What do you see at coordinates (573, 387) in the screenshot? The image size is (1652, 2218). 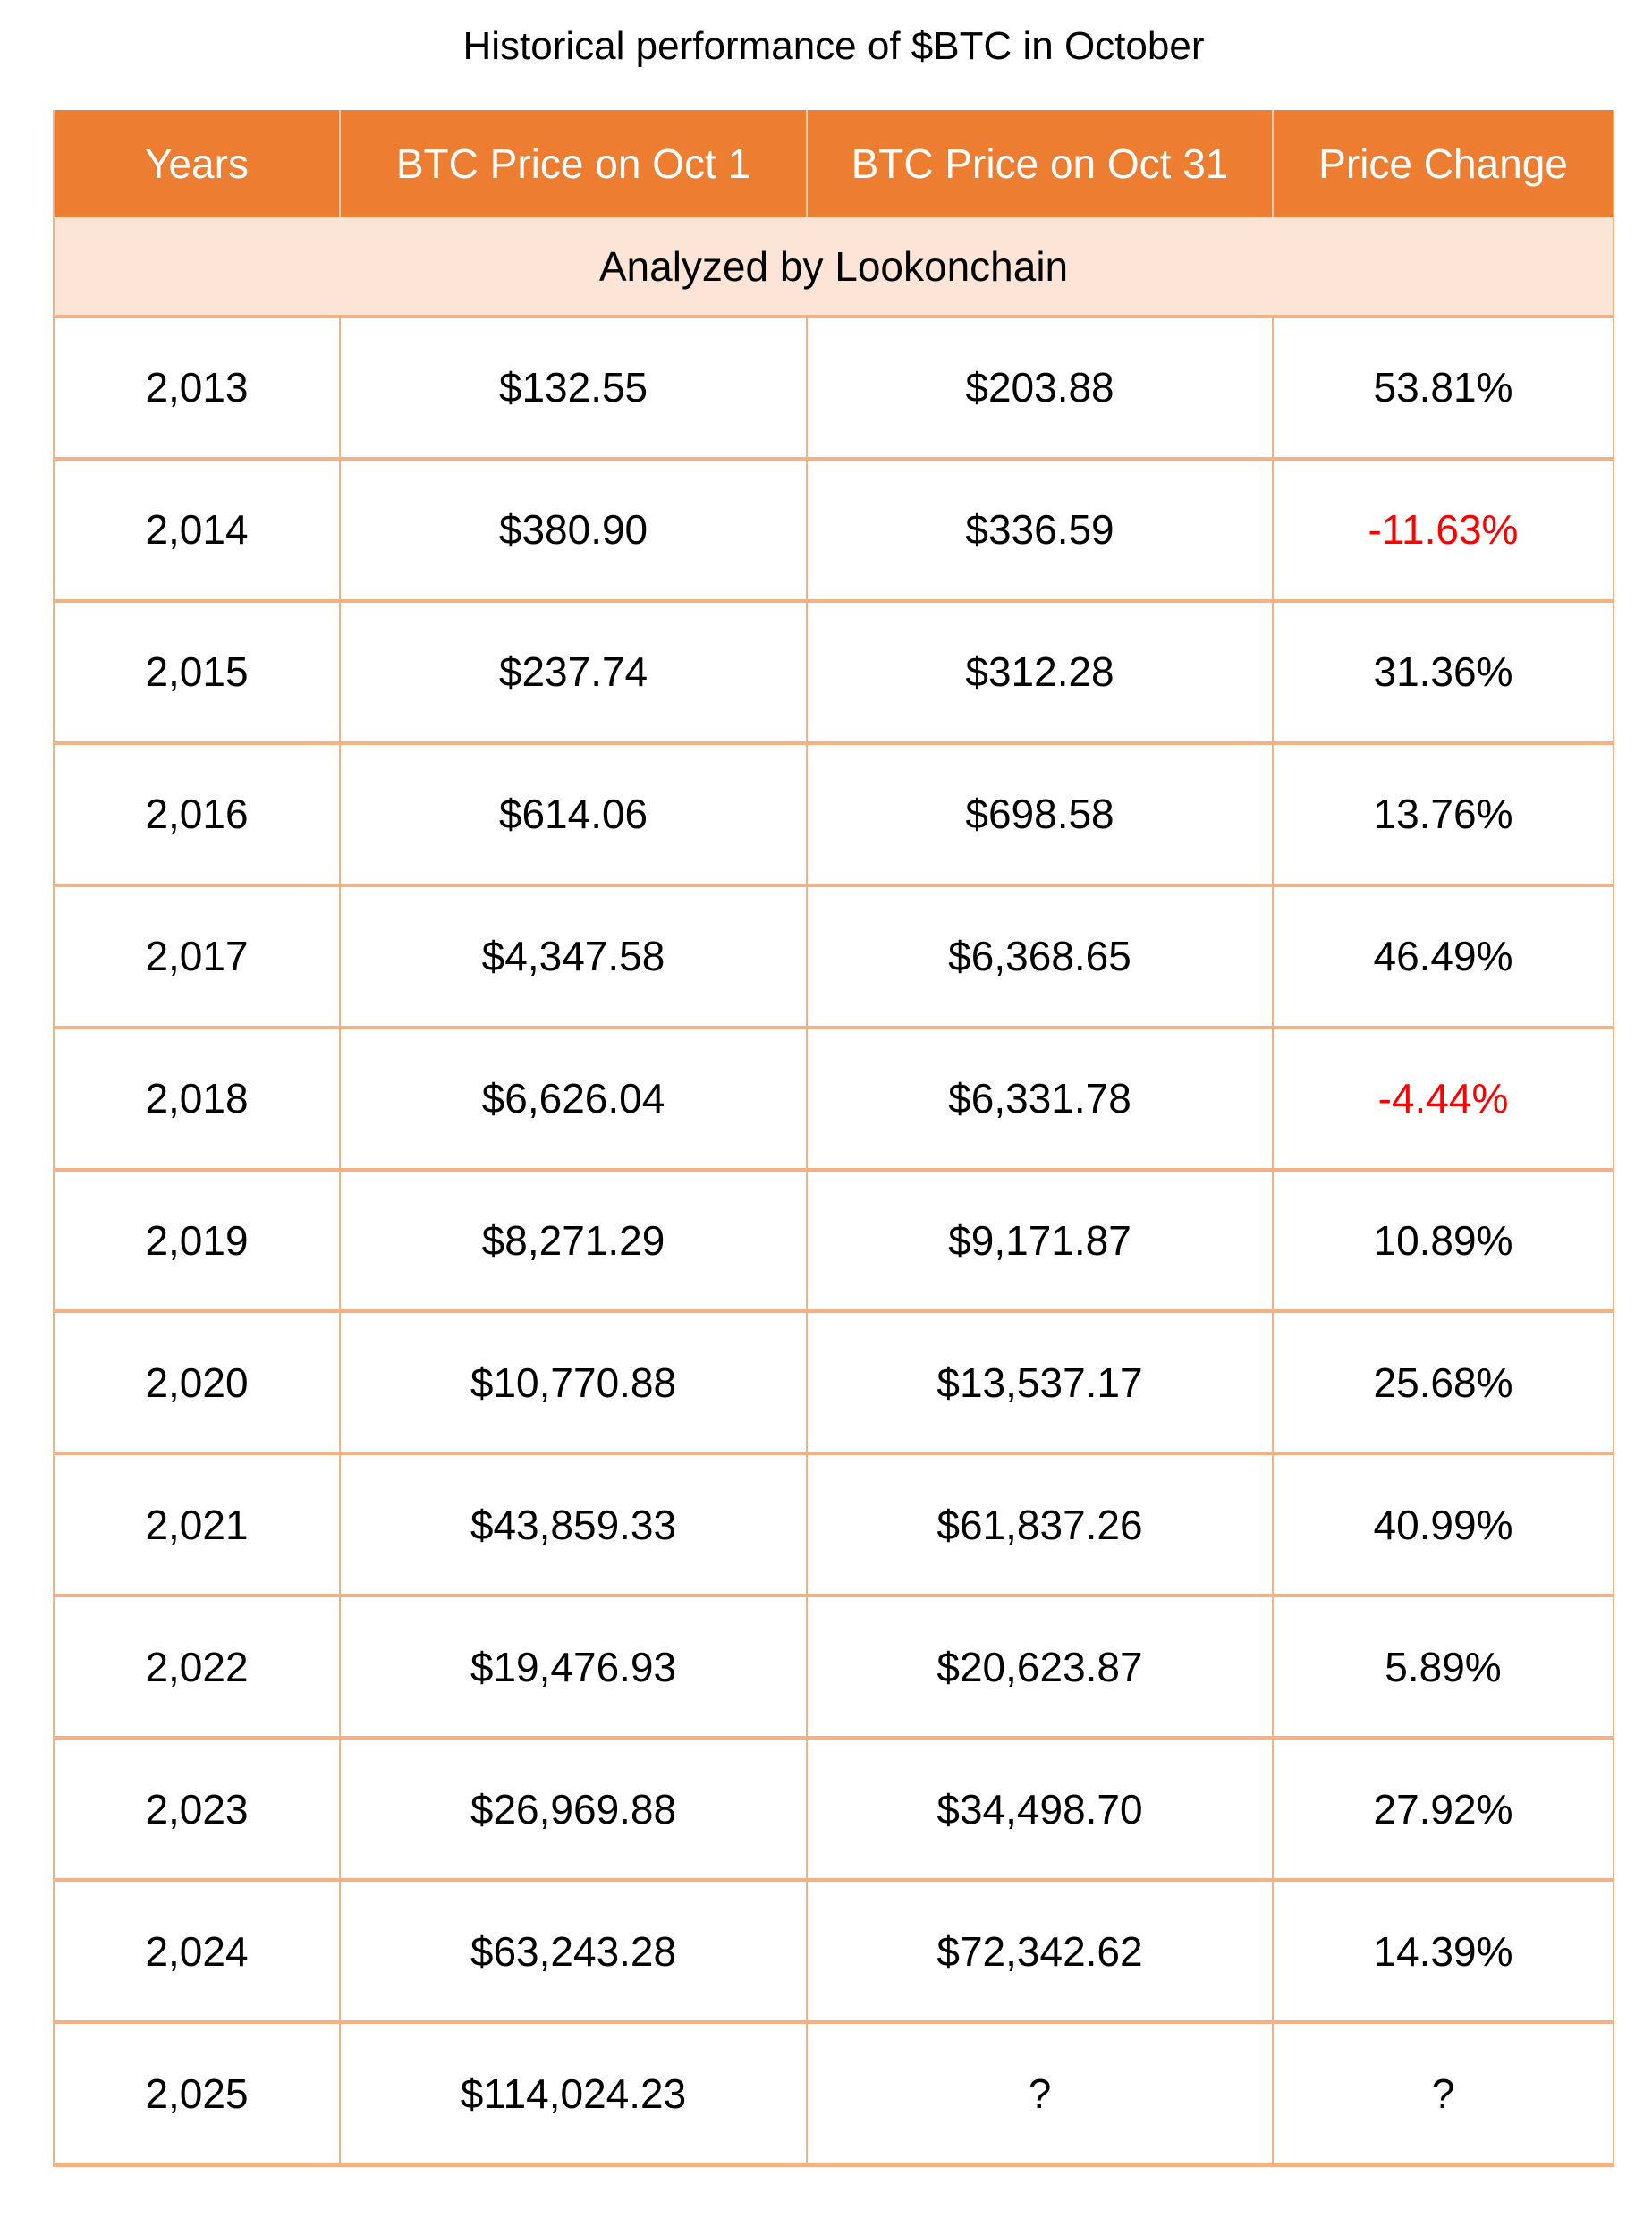 I see `cell-price-oct1: $132.55` at bounding box center [573, 387].